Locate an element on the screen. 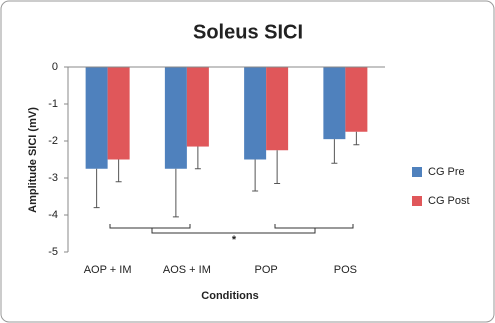  x-tick-label: POS is located at coordinates (345, 270).